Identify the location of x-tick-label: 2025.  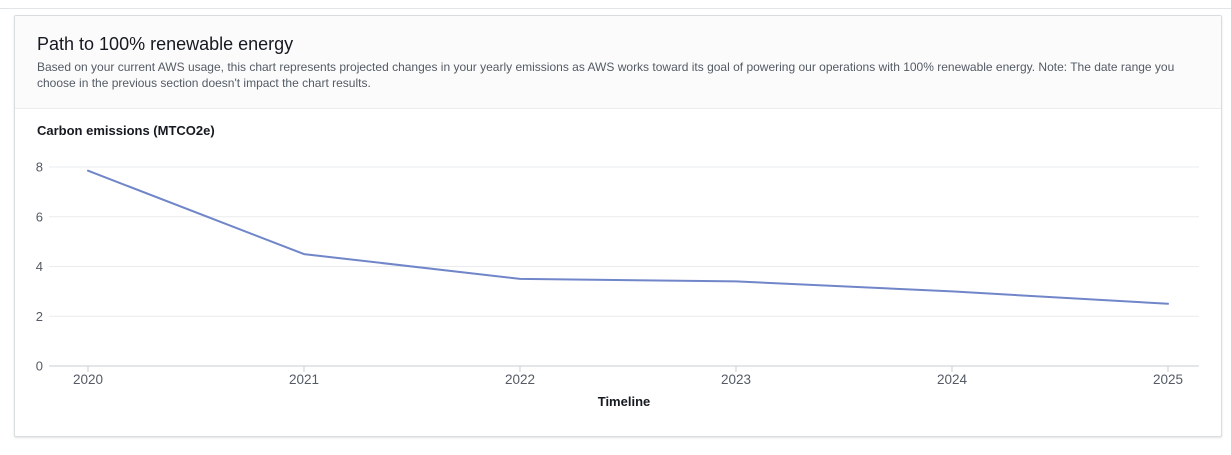
(1168, 379).